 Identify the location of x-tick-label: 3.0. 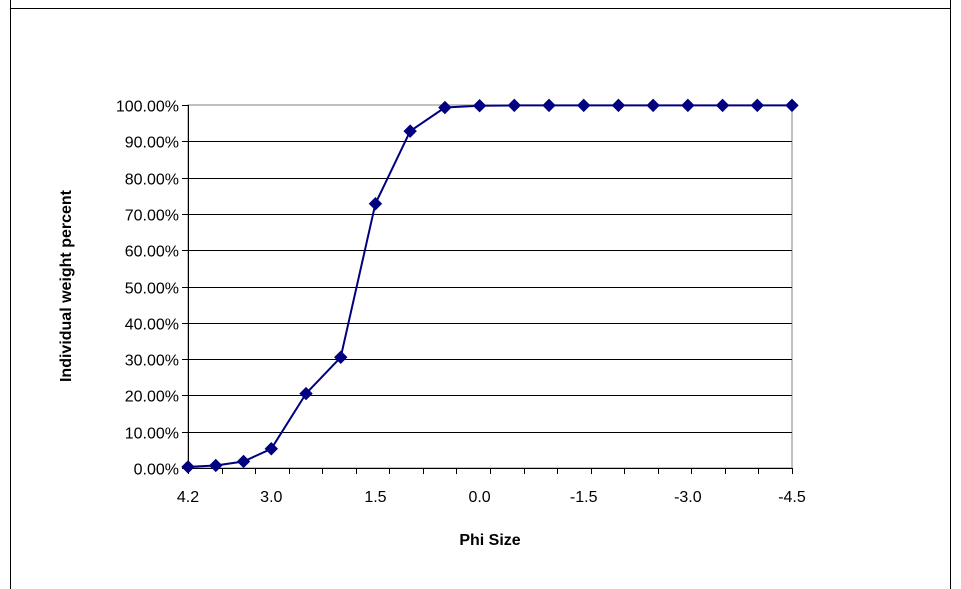
(271, 497).